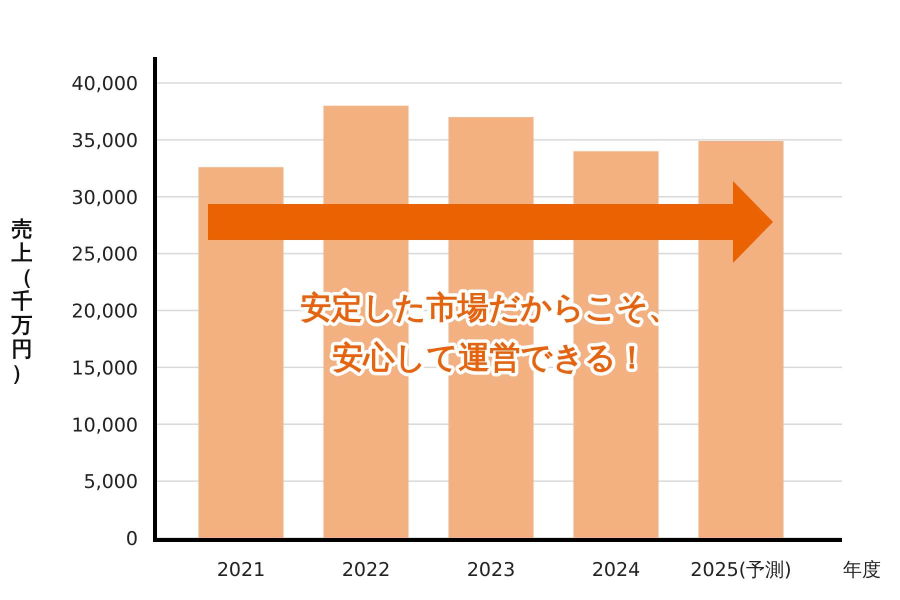  I want to click on y-tick-label: 0, so click(132, 539).